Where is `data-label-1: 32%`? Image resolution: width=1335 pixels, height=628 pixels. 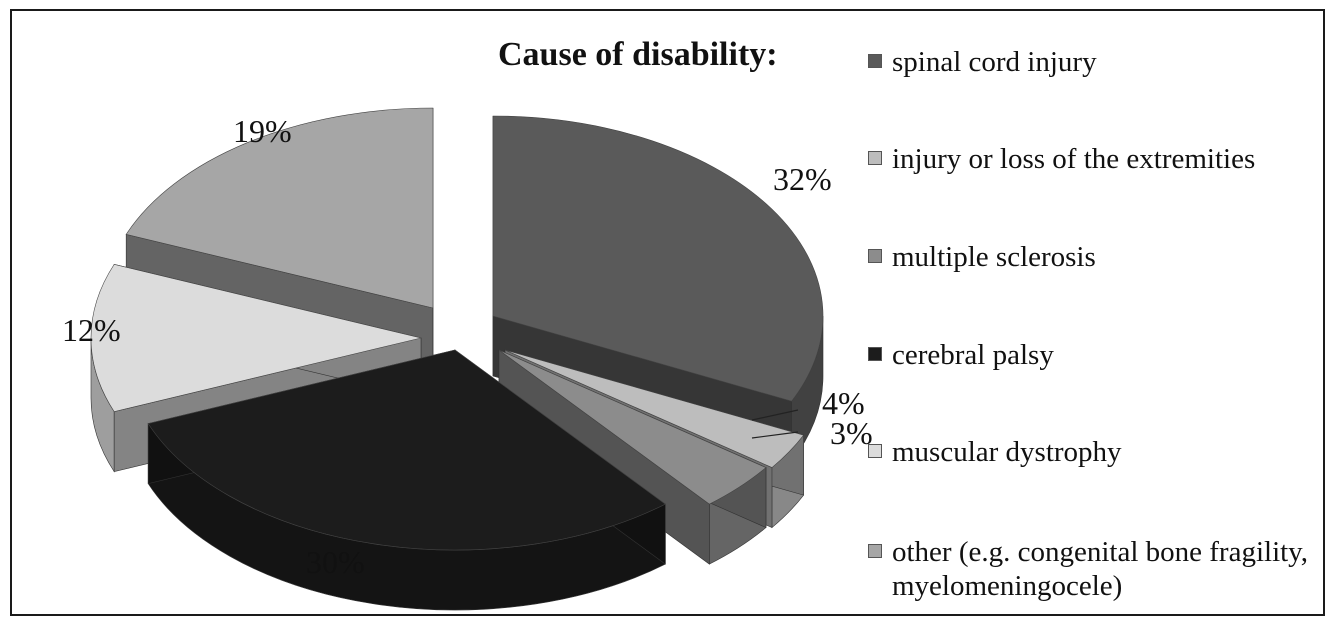
data-label-1: 32% is located at coordinates (802, 179).